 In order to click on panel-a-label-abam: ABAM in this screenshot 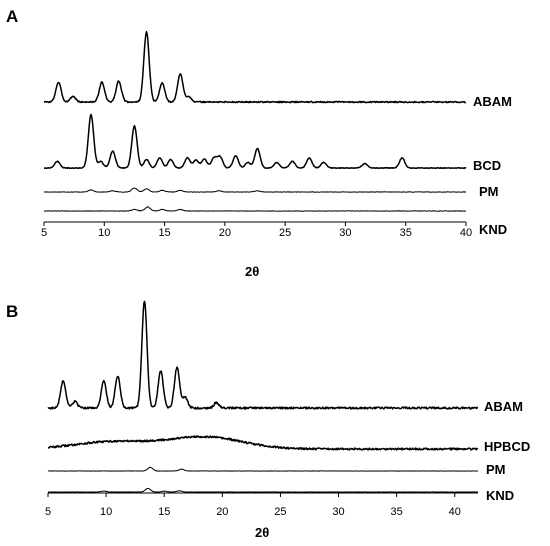, I will do `click(492, 101)`.